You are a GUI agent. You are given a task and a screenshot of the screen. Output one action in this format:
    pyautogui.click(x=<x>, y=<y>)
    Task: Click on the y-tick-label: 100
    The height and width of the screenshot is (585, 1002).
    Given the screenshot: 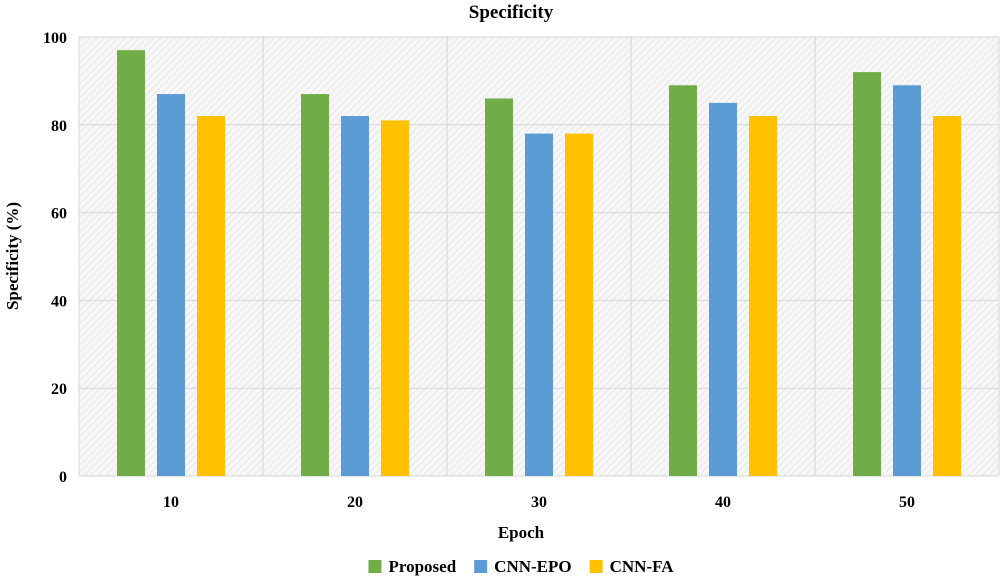 What is the action you would take?
    pyautogui.click(x=55, y=38)
    